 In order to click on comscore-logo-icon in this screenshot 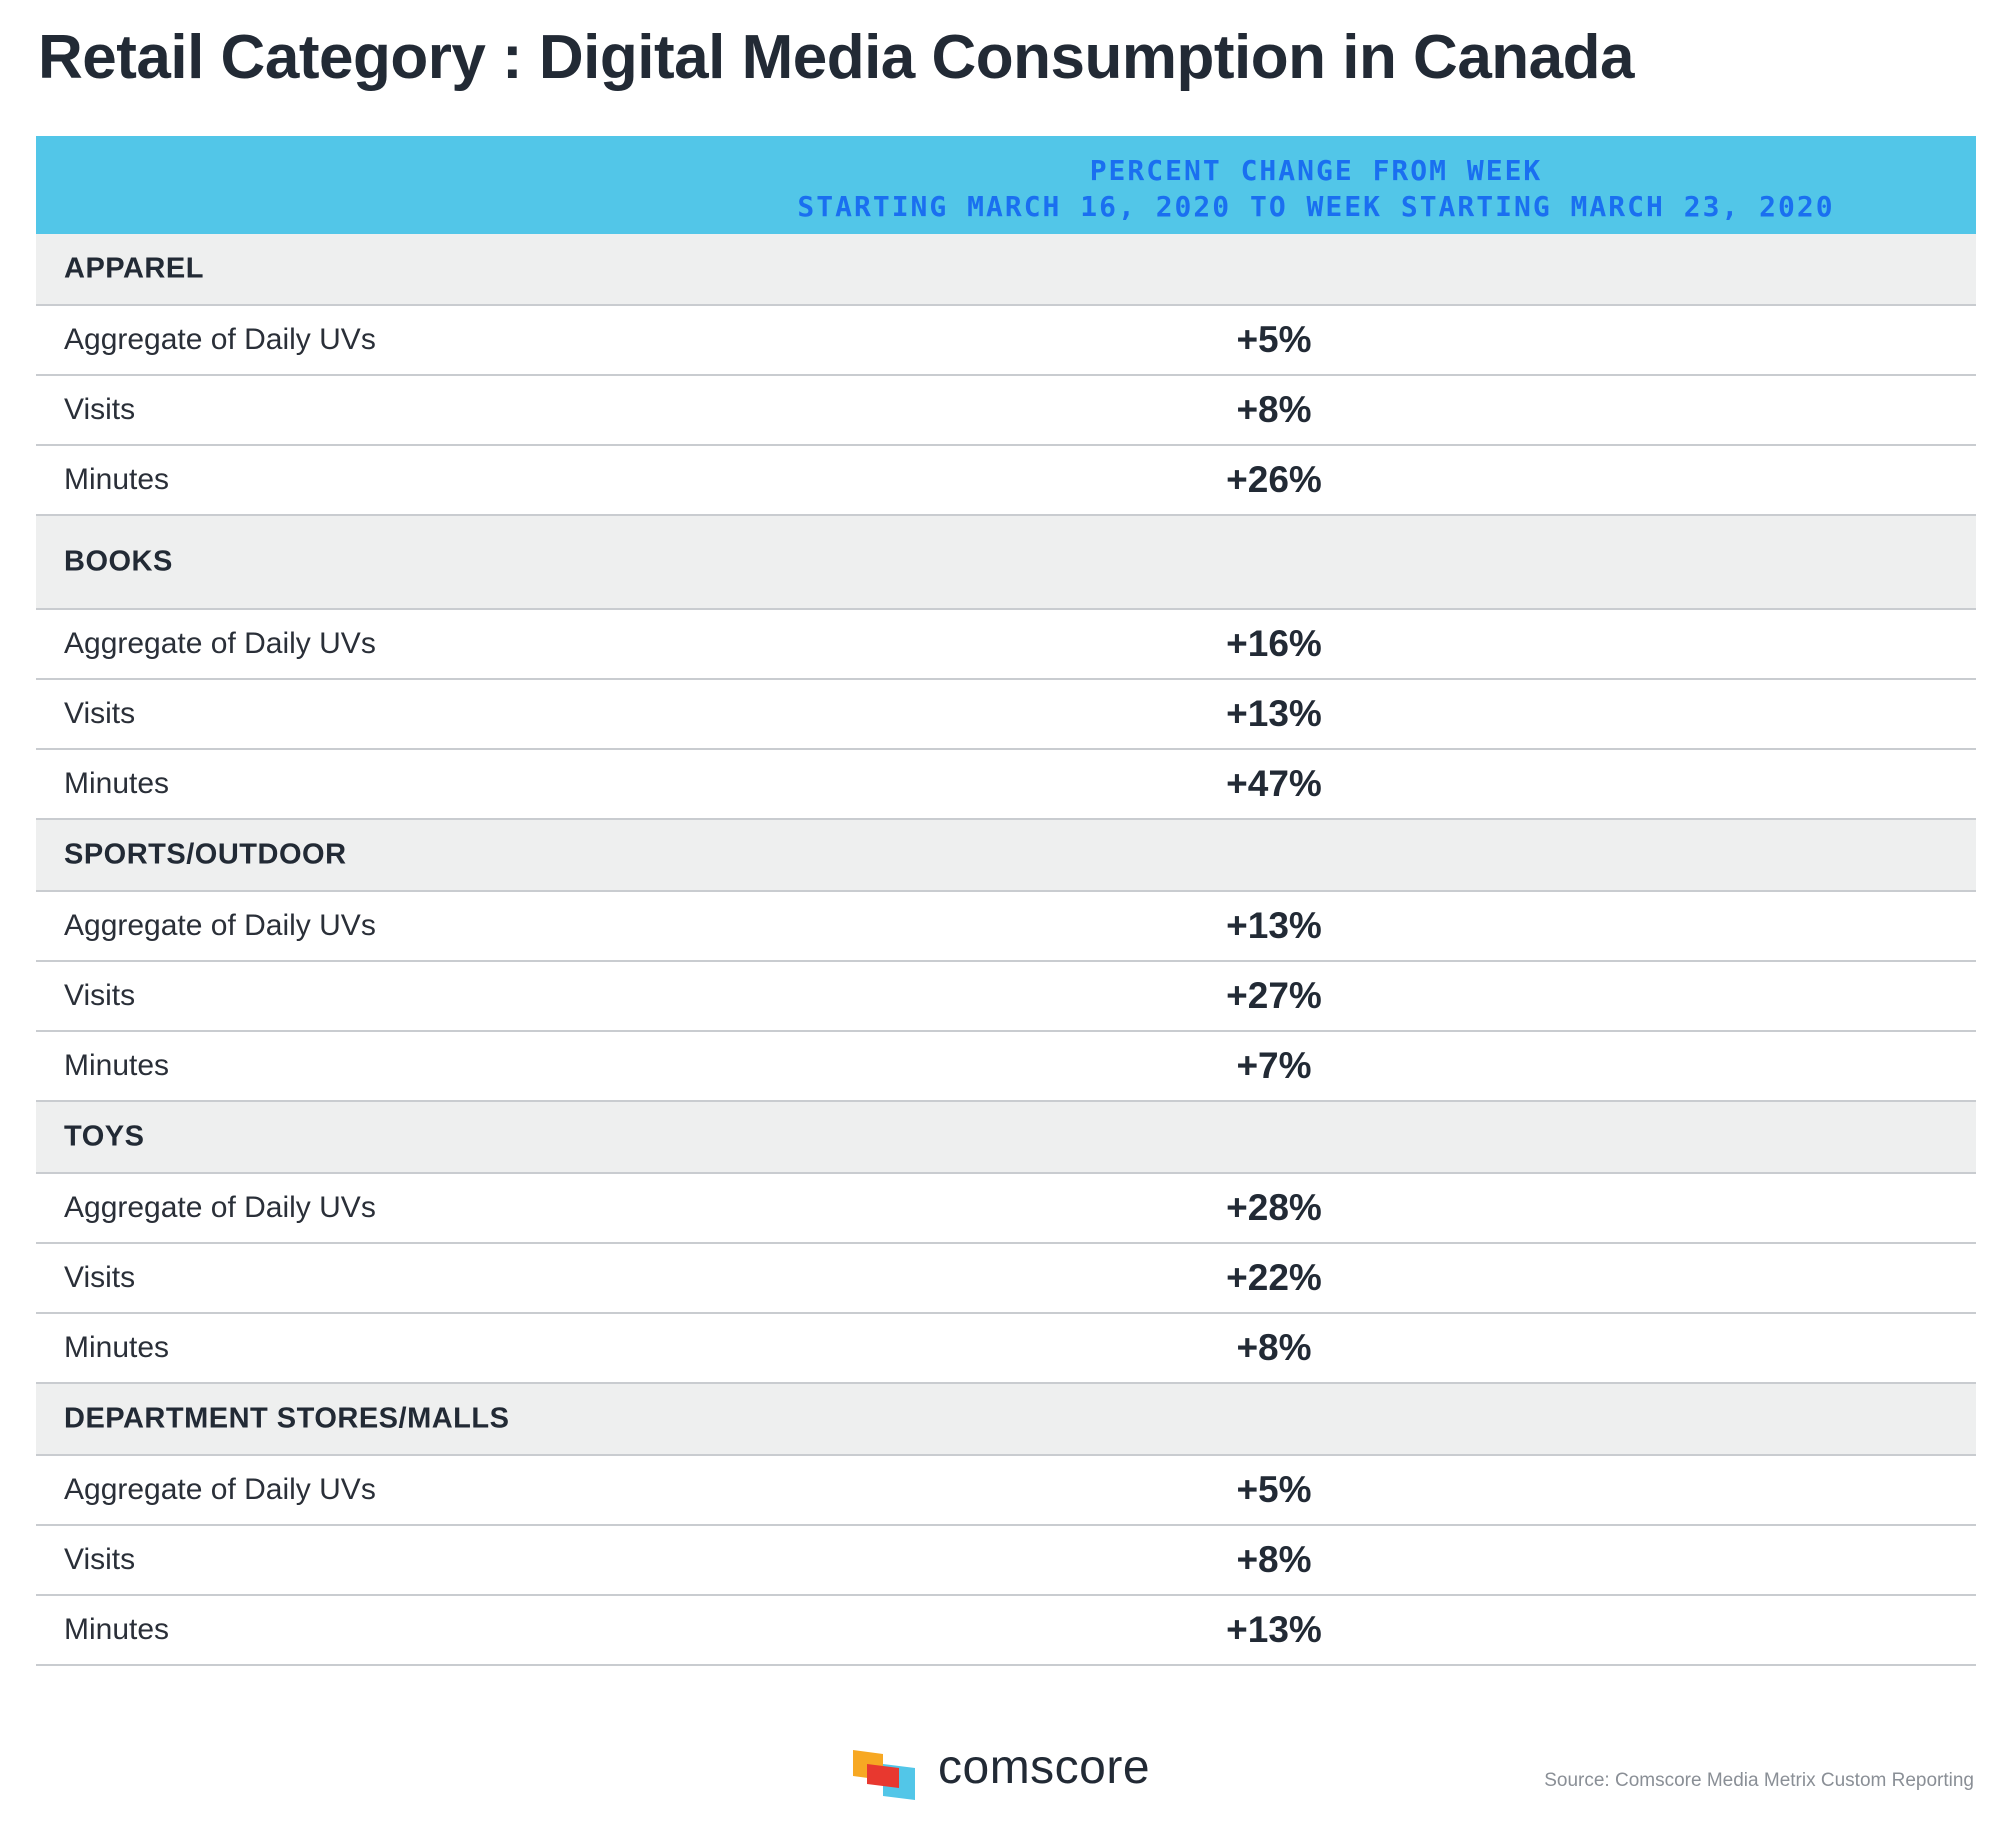, I will do `click(884, 1775)`.